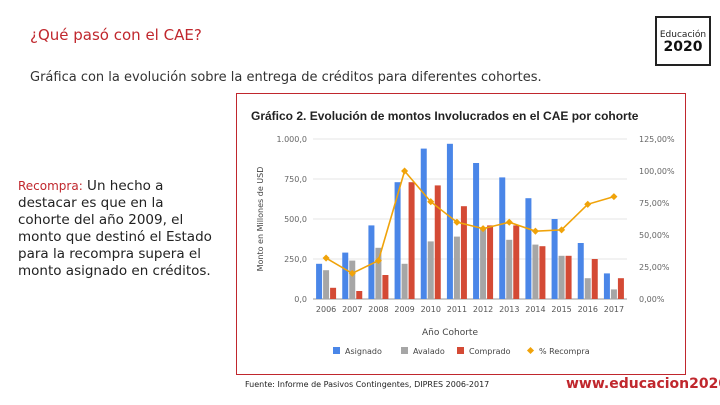 The width and height of the screenshot is (720, 405). I want to click on y2-tick-label: 75,00%, so click(654, 203).